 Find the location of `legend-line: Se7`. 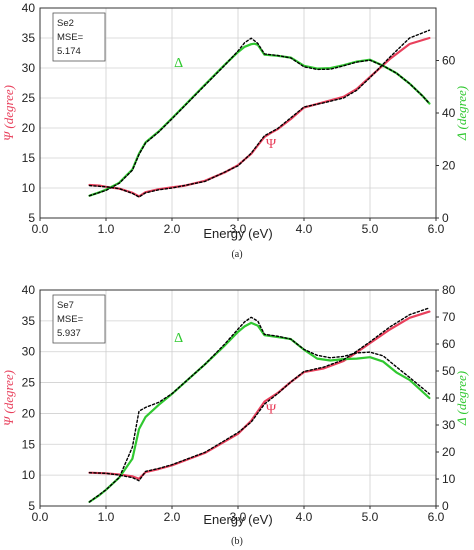

legend-line: Se7 is located at coordinates (65, 305).